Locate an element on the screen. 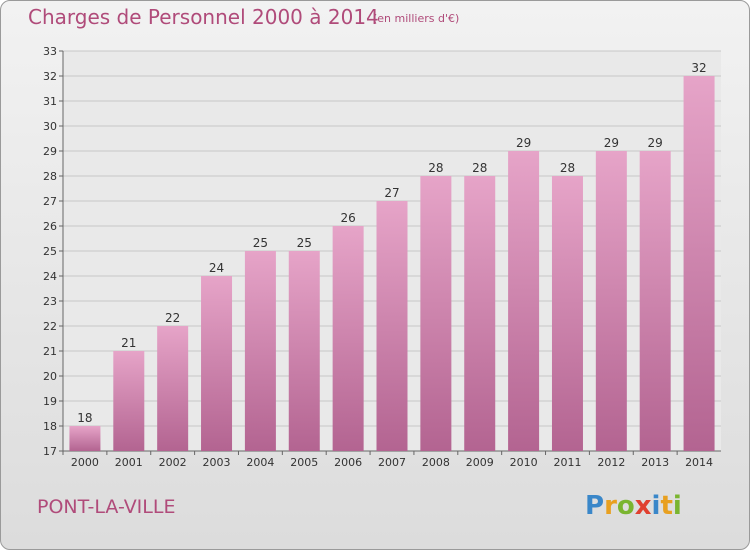 This screenshot has width=750, height=550. y-tick-label: 23 is located at coordinates (50, 301).